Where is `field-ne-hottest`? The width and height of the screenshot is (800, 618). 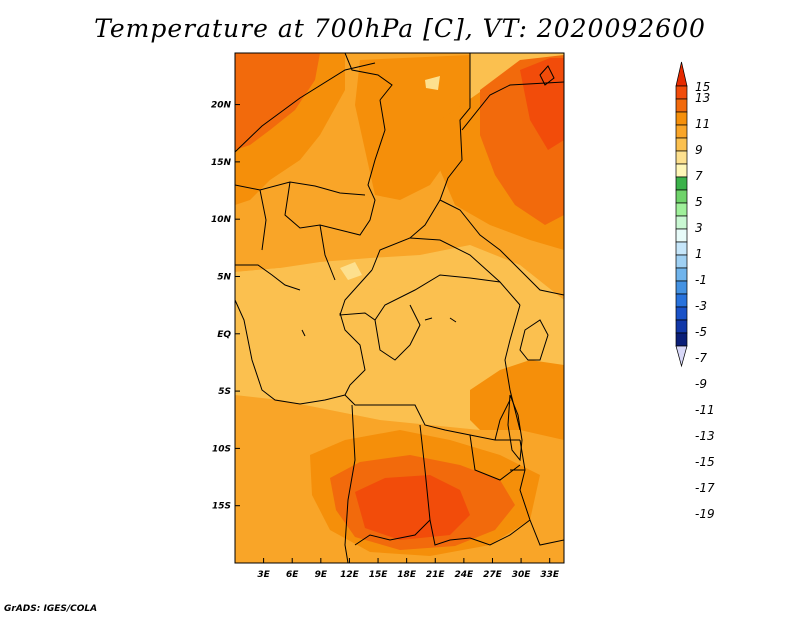
field-ne-hottest is located at coordinates (542, 104).